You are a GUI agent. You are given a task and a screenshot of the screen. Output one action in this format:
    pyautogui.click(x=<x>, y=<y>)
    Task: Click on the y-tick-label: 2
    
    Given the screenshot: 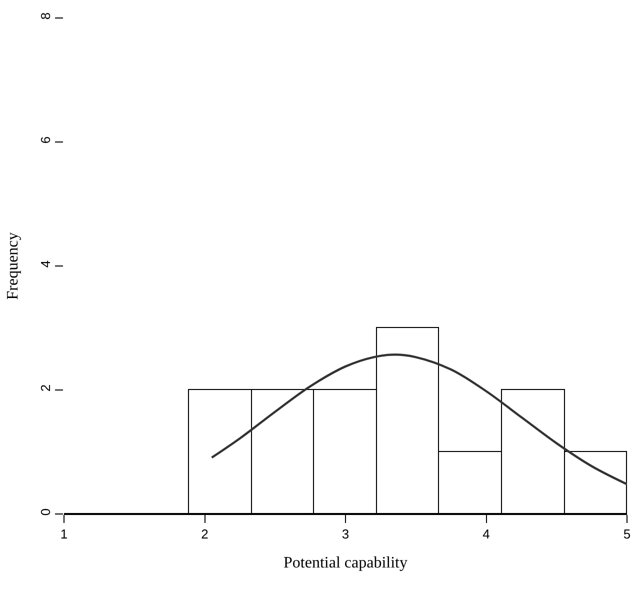 What is the action you would take?
    pyautogui.click(x=45, y=388)
    